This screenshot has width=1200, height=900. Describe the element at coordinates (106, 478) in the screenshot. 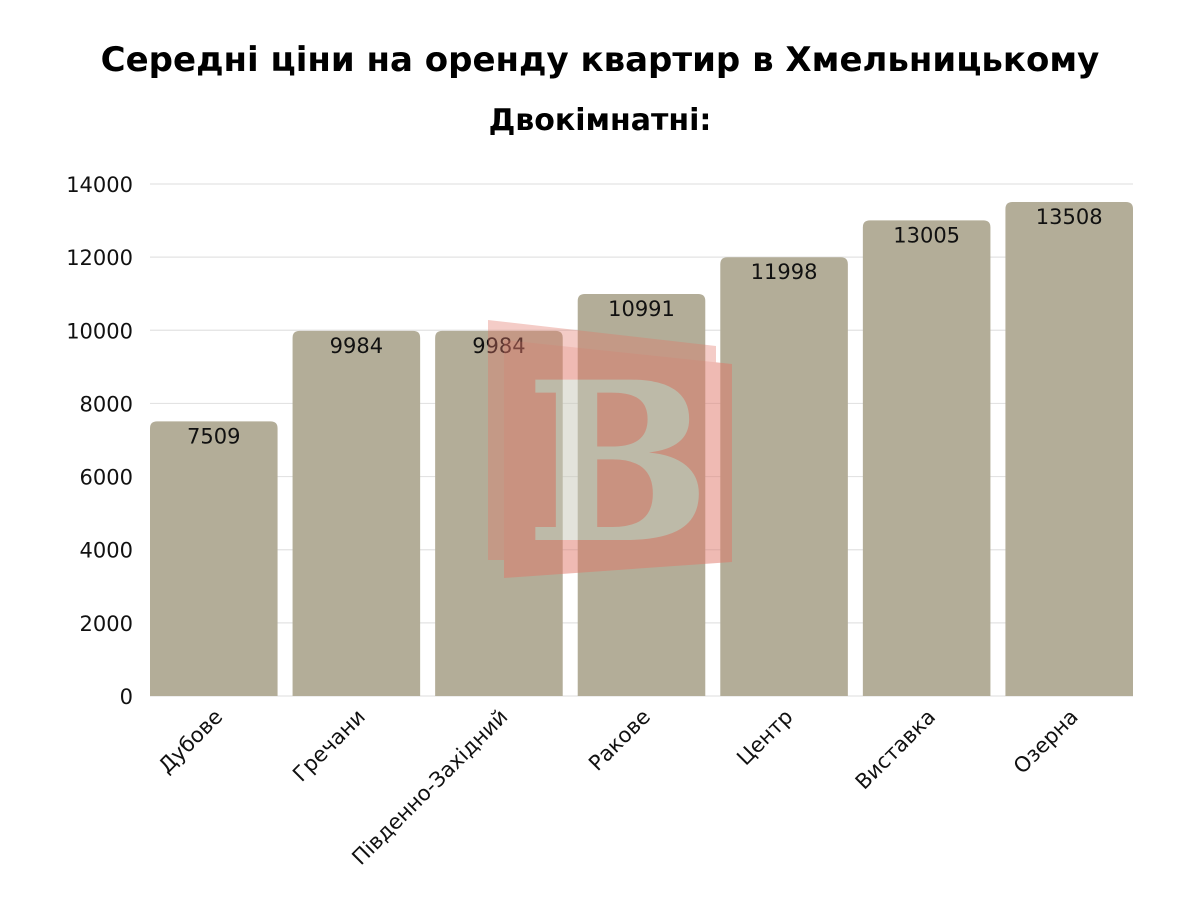

I see `y-tick-label: 6000` at that location.